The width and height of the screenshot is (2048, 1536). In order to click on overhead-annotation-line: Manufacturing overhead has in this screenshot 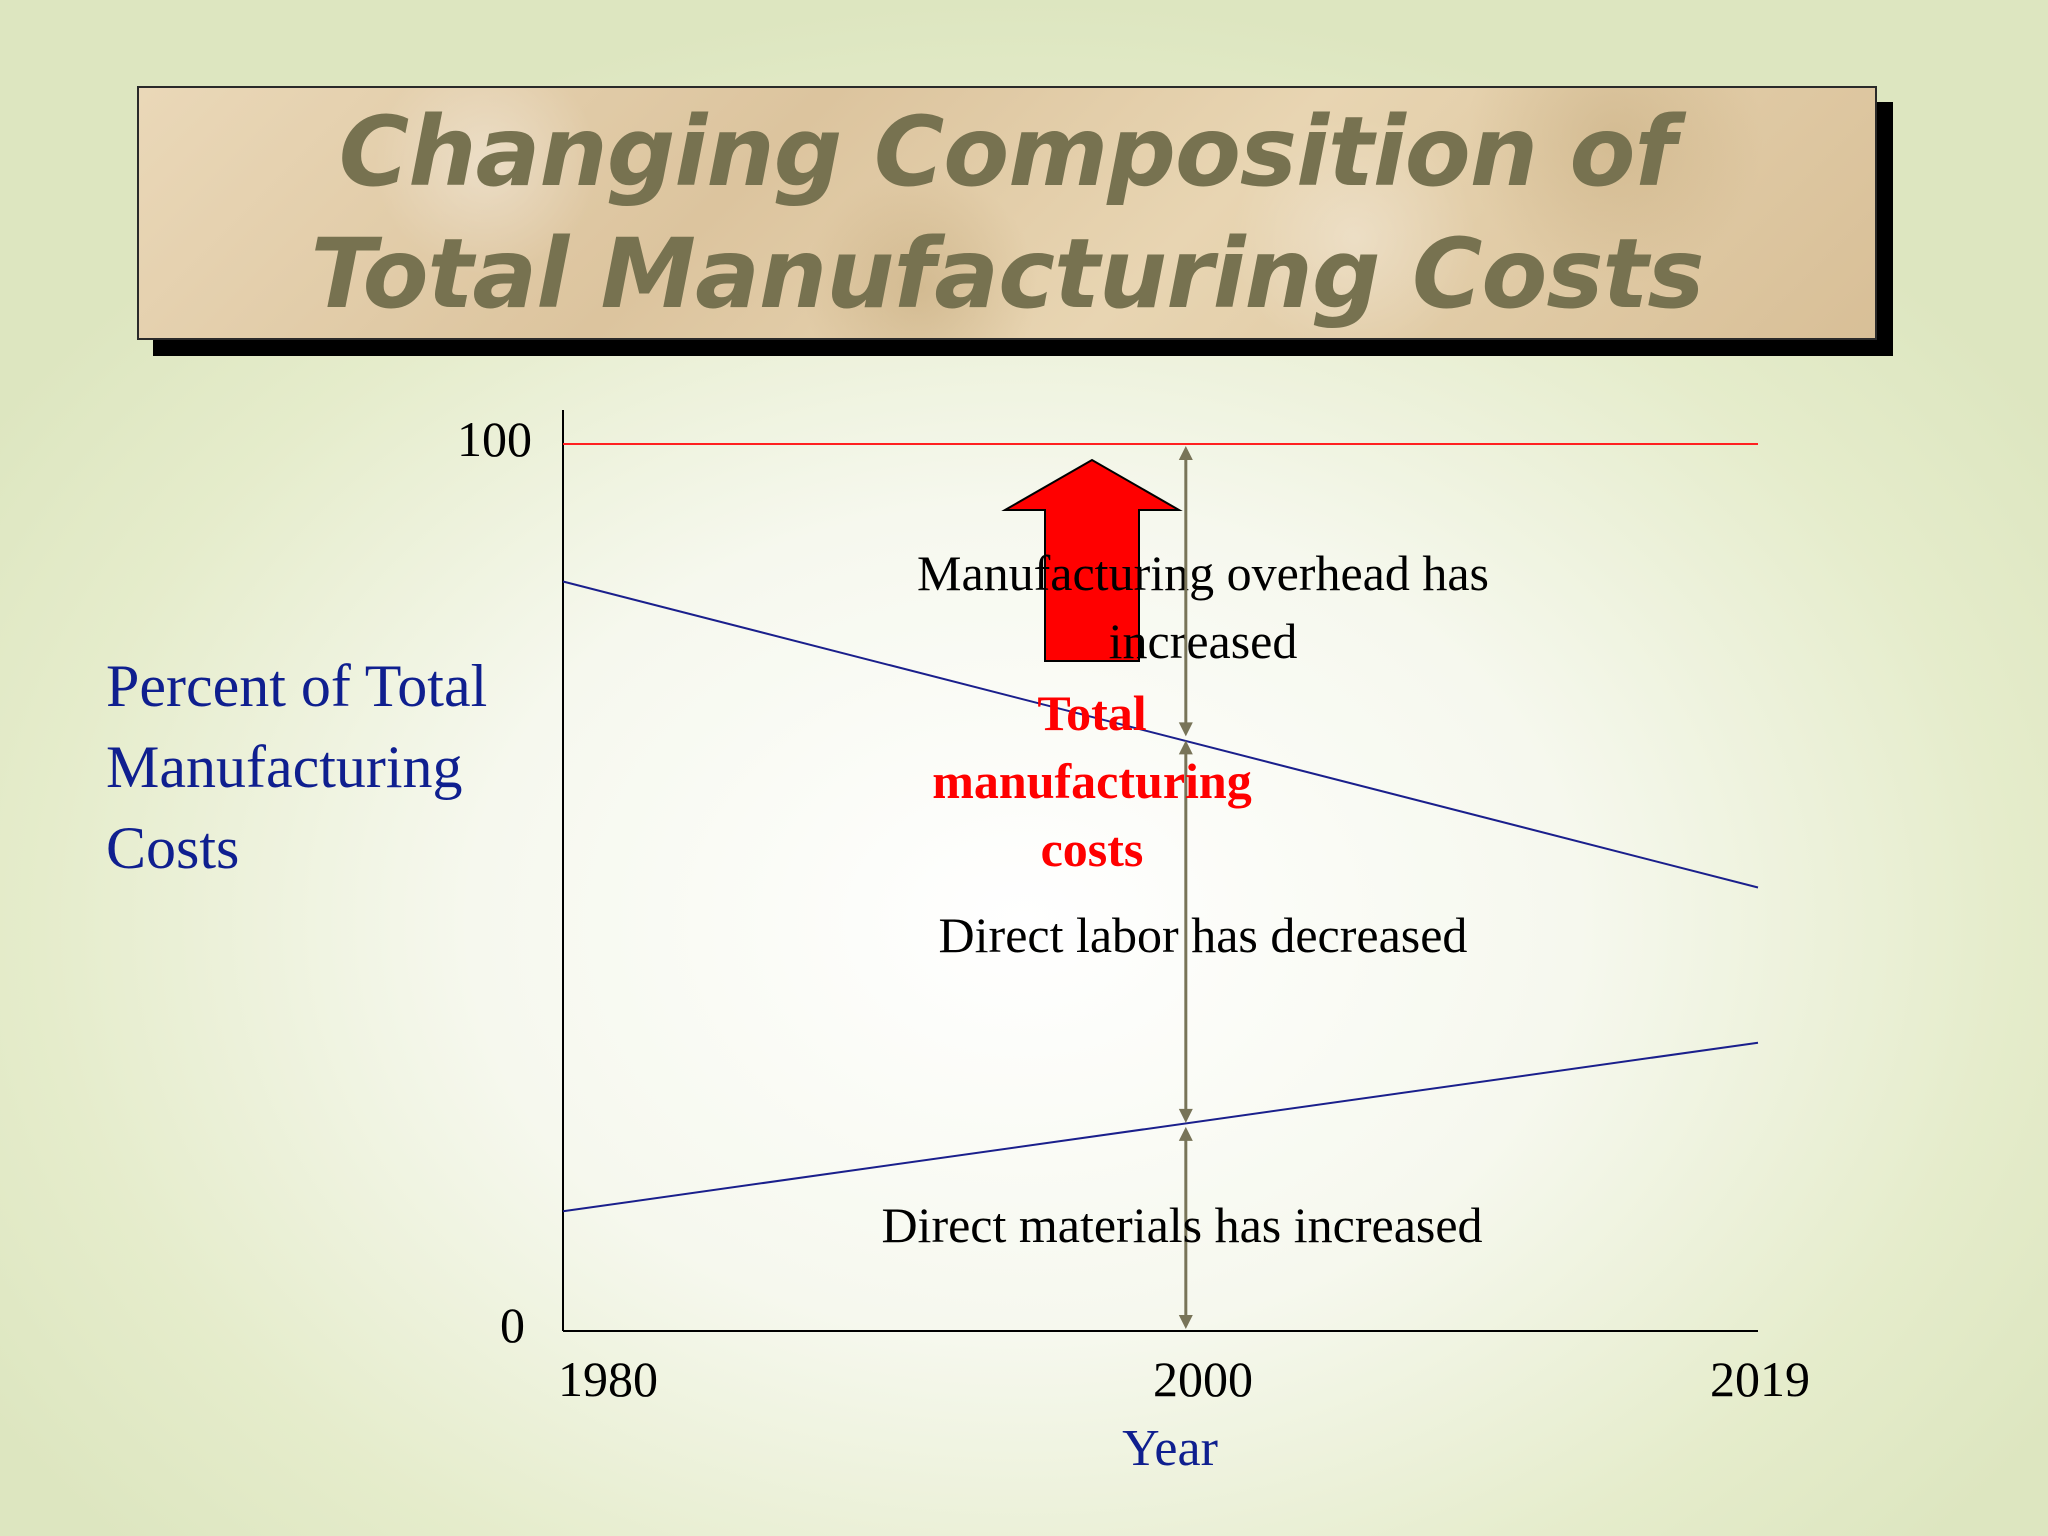, I will do `click(1203, 573)`.